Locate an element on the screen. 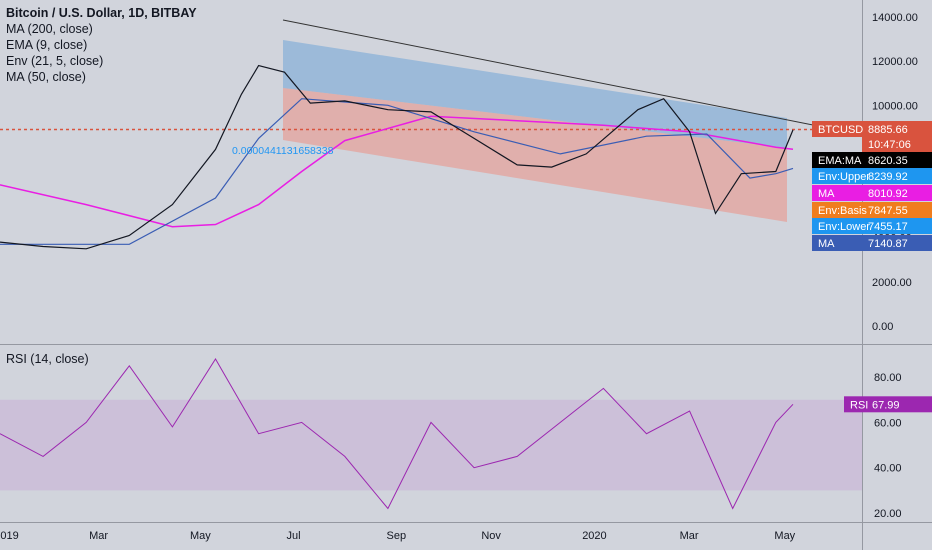  price-tag-value: 7455.17 is located at coordinates (888, 227).